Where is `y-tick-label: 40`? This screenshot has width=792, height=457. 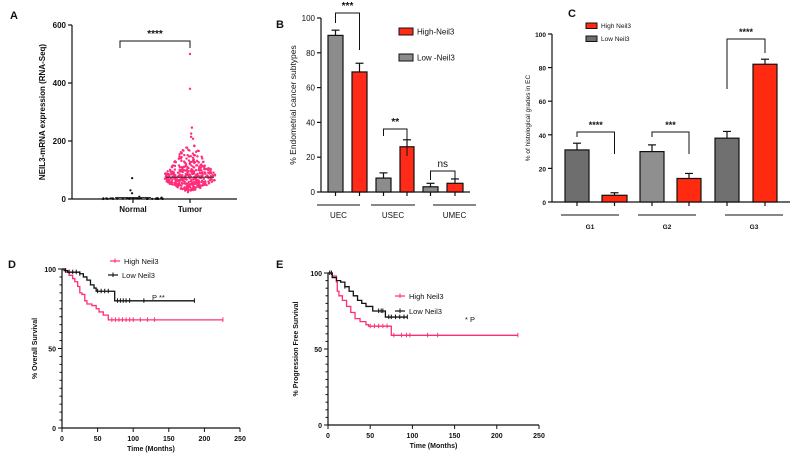 y-tick-label: 40 is located at coordinates (543, 136).